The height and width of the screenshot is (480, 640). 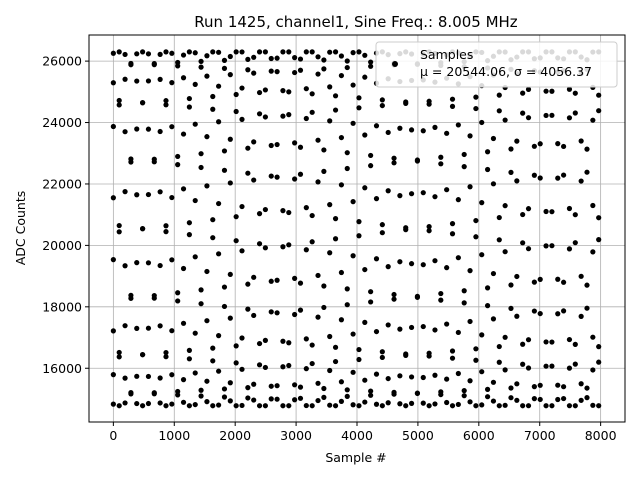 What do you see at coordinates (62, 368) in the screenshot?
I see `y-tick-label: 16000` at bounding box center [62, 368].